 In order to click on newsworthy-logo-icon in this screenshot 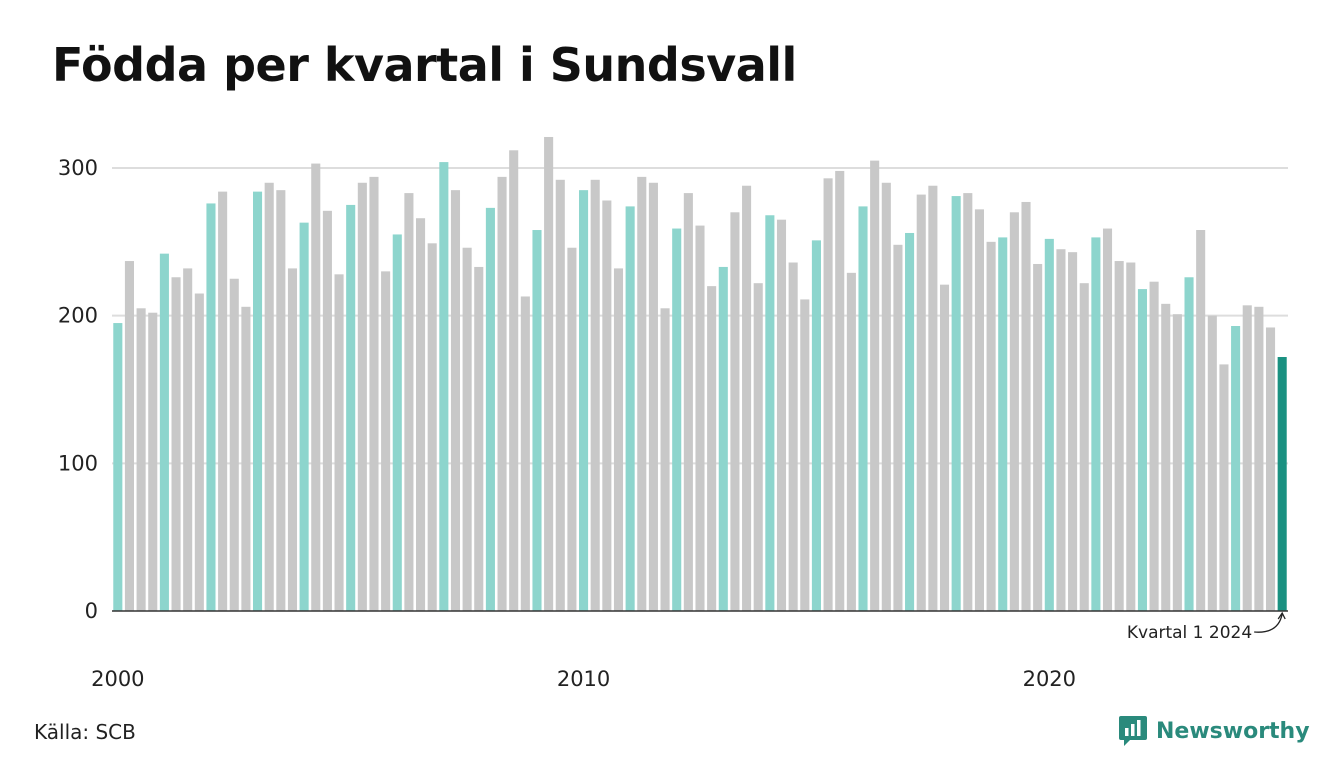, I will do `click(1133, 731)`.